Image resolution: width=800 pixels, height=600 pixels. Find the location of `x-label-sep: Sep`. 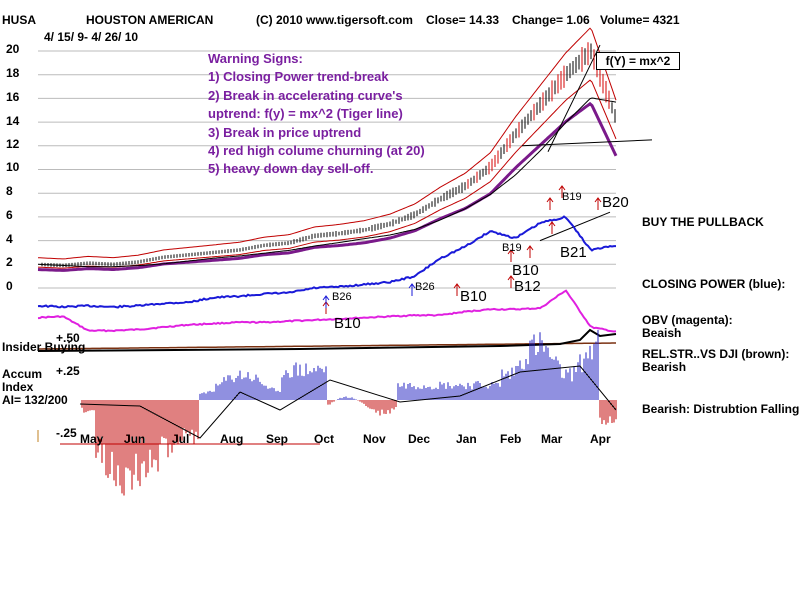

x-label-sep: Sep is located at coordinates (277, 439).